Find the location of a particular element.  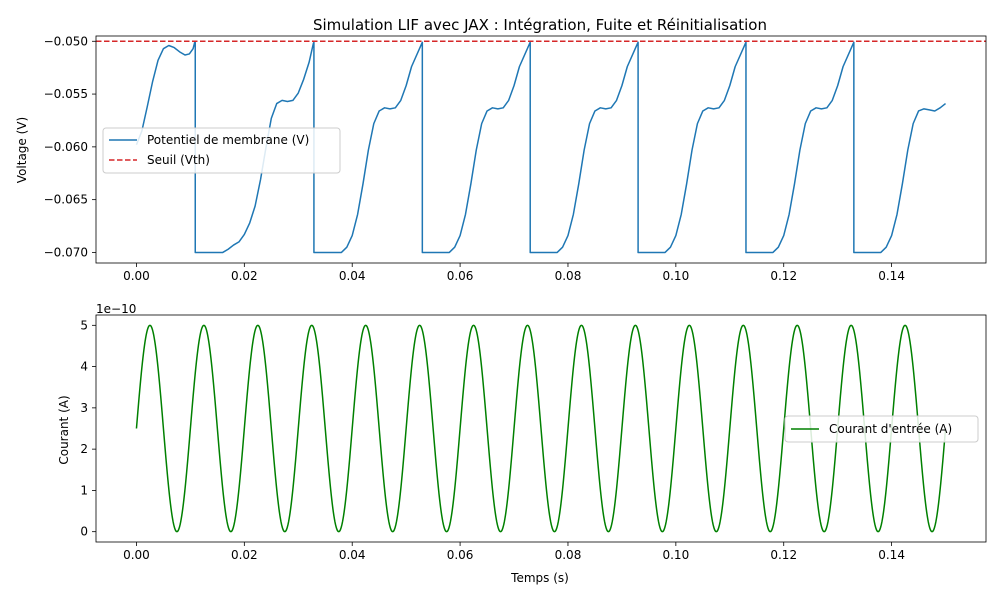

legend-label-input-current: Courant d'entrée (A) is located at coordinates (890, 429).